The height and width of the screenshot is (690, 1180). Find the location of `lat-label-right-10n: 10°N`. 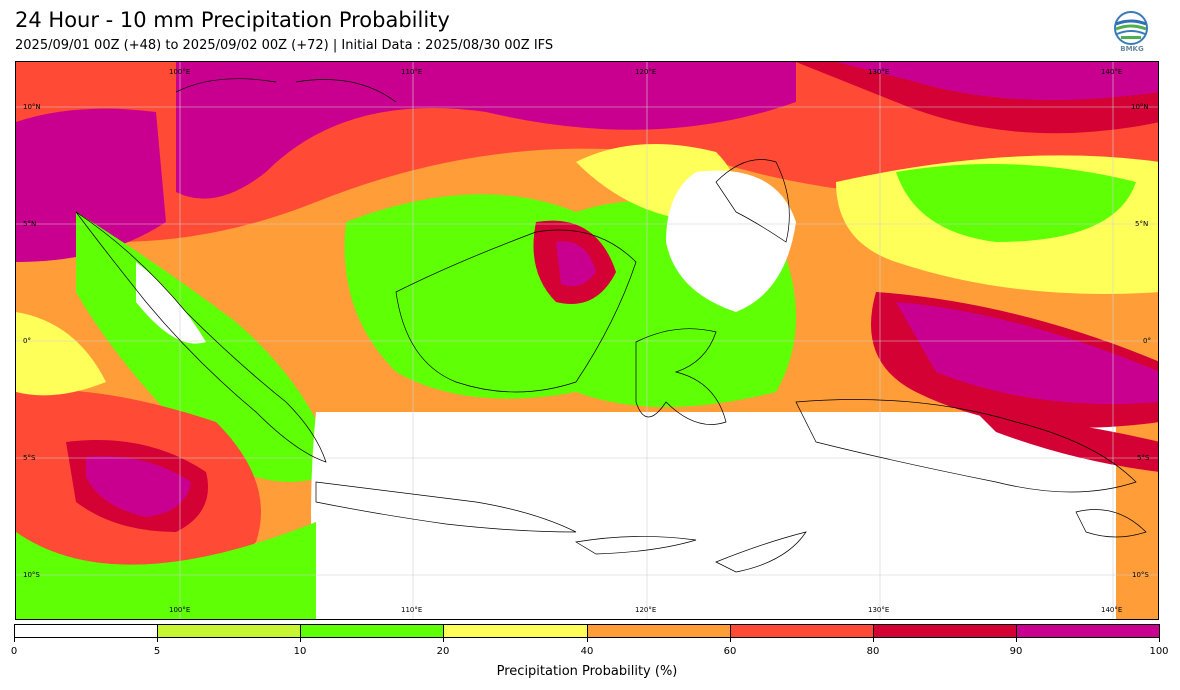

lat-label-right-10n: 10°N is located at coordinates (1140, 107).